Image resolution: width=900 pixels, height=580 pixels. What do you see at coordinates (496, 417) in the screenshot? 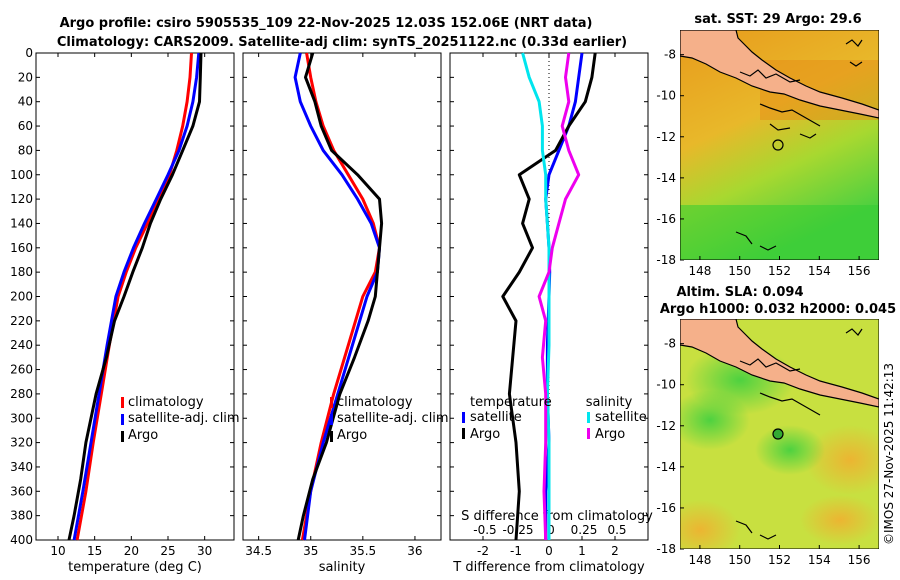
I see `legend-label-t-satellite: satellite` at bounding box center [496, 417].